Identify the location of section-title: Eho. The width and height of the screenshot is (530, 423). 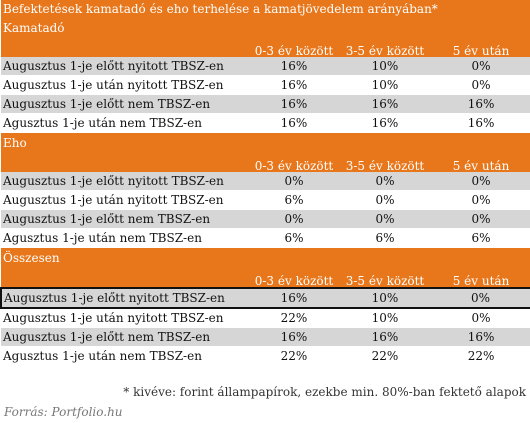
(265, 142).